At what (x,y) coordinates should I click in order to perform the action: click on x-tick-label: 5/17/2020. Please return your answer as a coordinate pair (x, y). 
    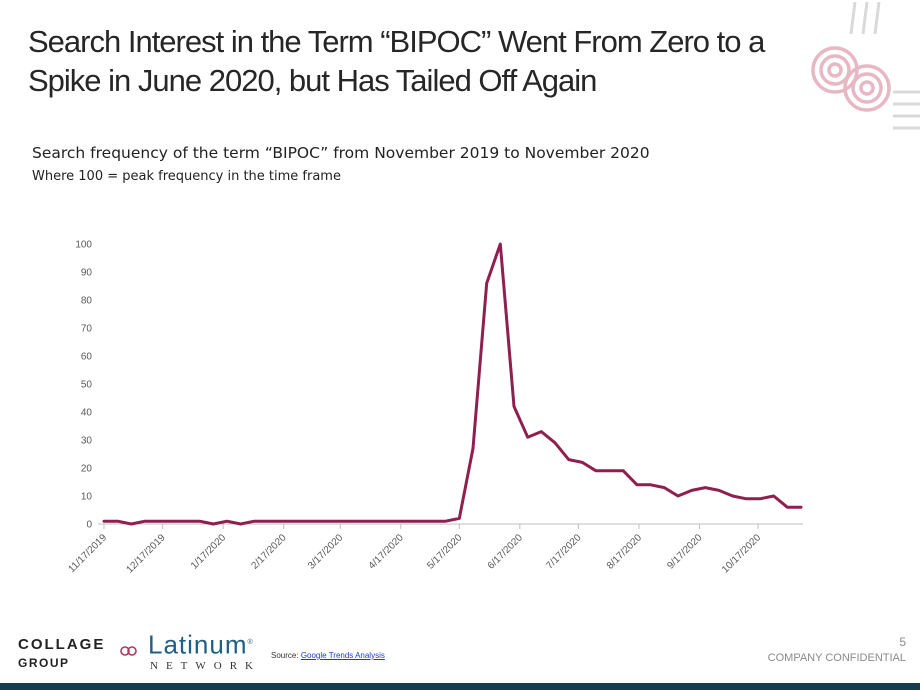
    Looking at the image, I should click on (445, 552).